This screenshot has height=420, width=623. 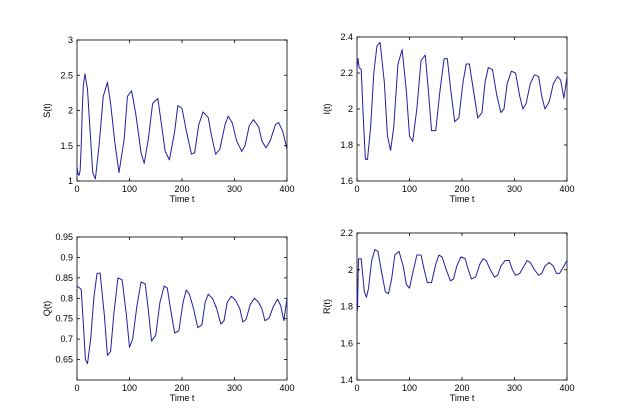 What do you see at coordinates (66, 146) in the screenshot?
I see `y-tick-label-s: 1.5` at bounding box center [66, 146].